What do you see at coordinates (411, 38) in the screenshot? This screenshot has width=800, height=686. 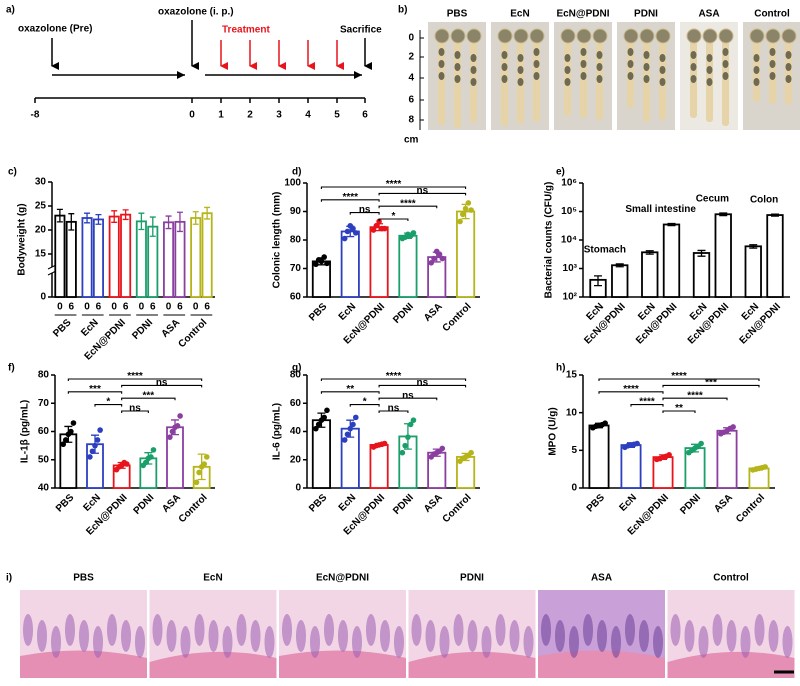 I see `ruler-label: 0` at bounding box center [411, 38].